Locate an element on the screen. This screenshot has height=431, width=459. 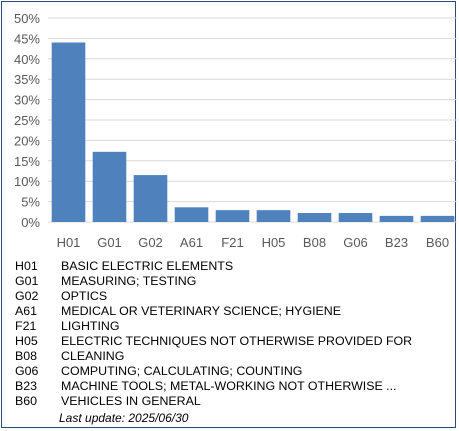
legend-row-f21: F21 LIGHTING is located at coordinates (213, 326).